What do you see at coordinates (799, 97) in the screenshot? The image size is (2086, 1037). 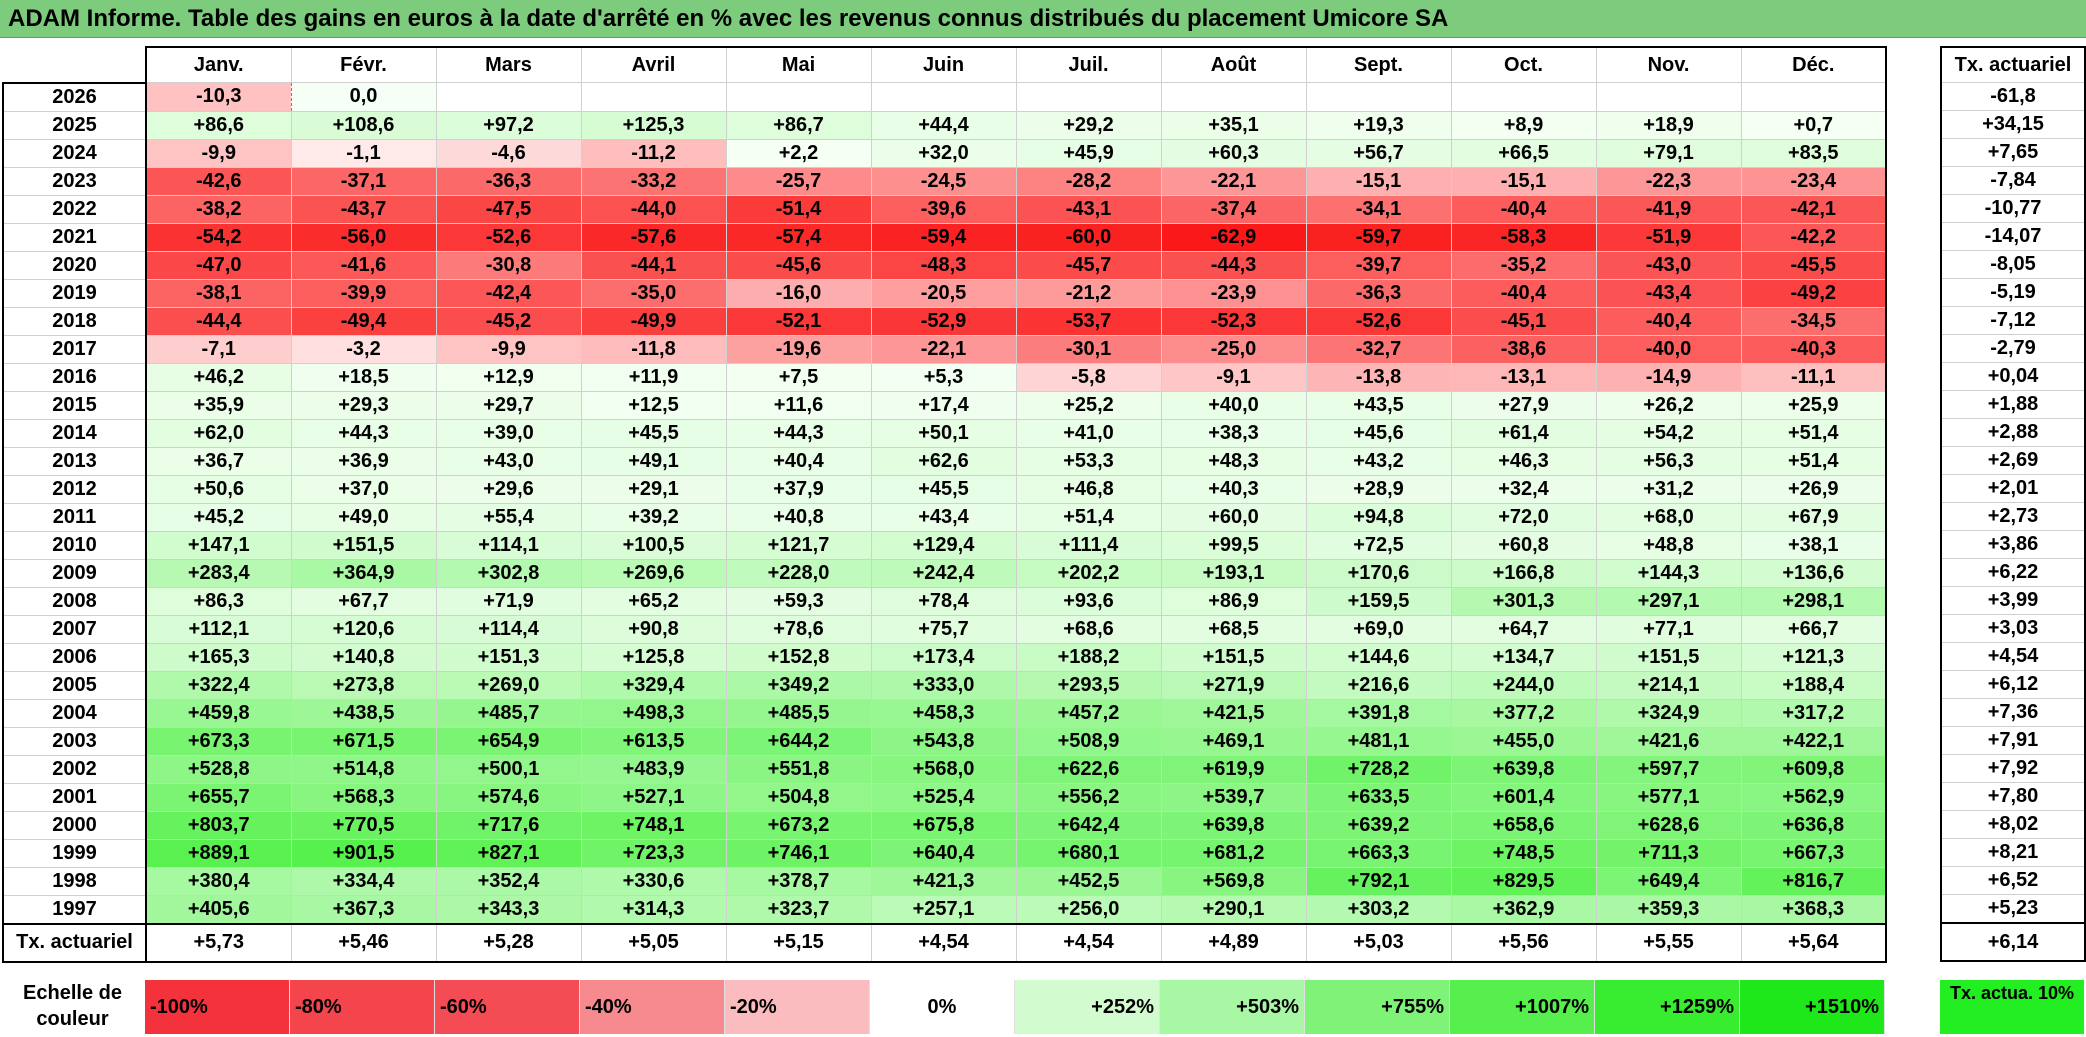 I see `gain-cell` at bounding box center [799, 97].